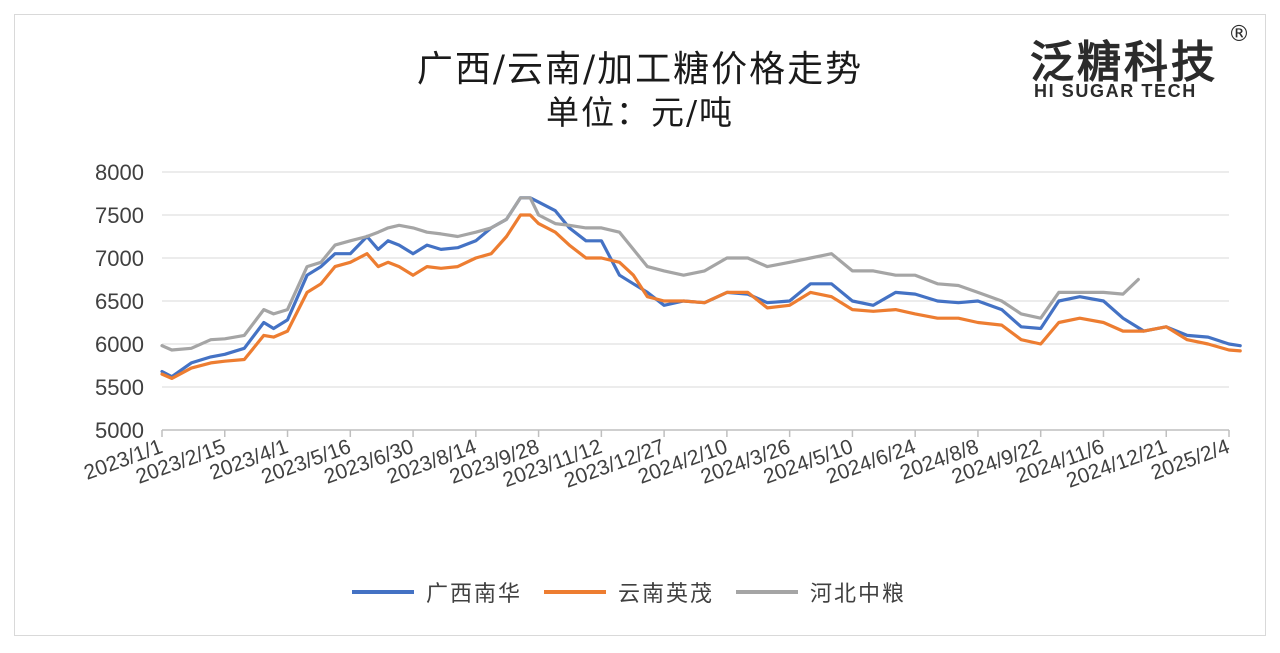  I want to click on logo-english-text: HI SUGAR TECH, so click(1115, 91).